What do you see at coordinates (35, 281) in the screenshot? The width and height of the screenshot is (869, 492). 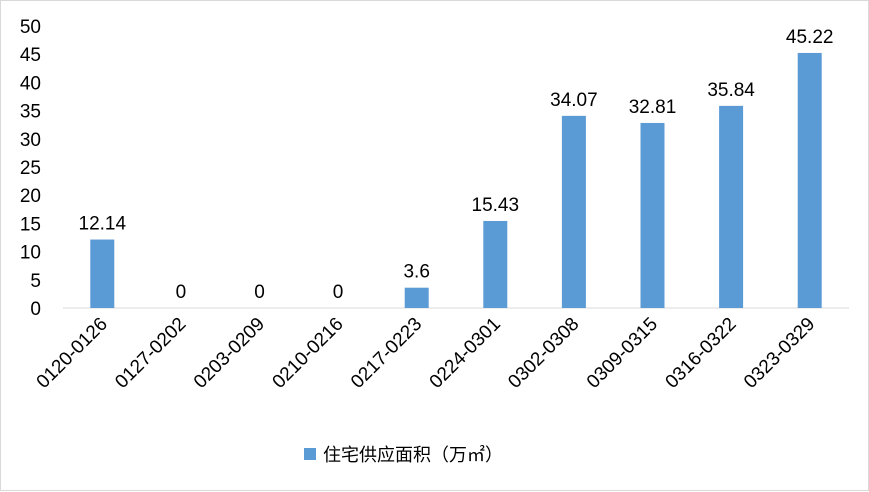 I see `y-tick-label: 5` at bounding box center [35, 281].